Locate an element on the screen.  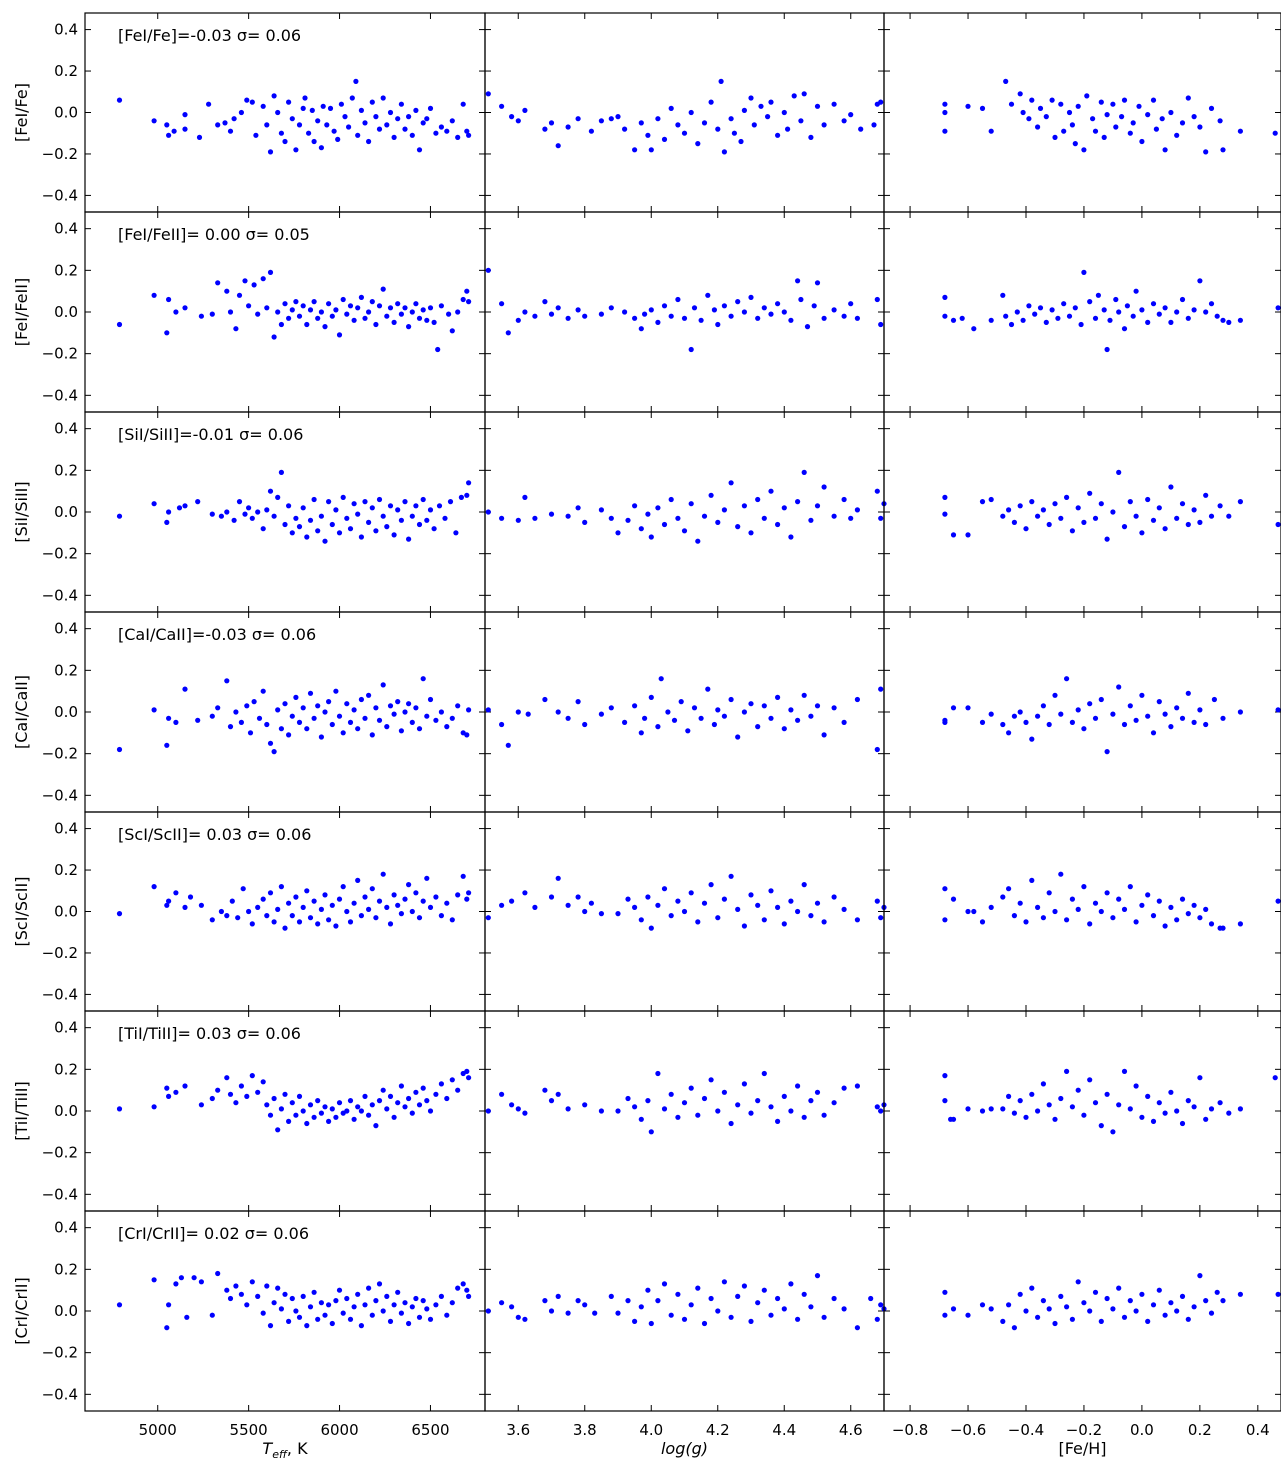
panel-fei-feii-col-1: [FeI/FeII]= 0.00 σ= 0.05 is located at coordinates (285, 312).